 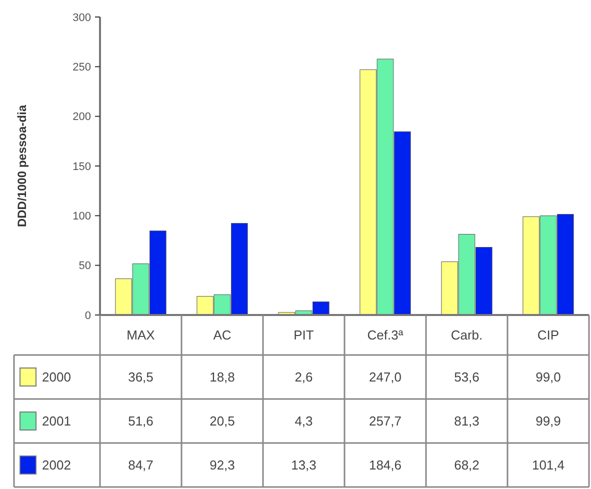 I want to click on y-tick-label: 50, so click(x=84, y=266).